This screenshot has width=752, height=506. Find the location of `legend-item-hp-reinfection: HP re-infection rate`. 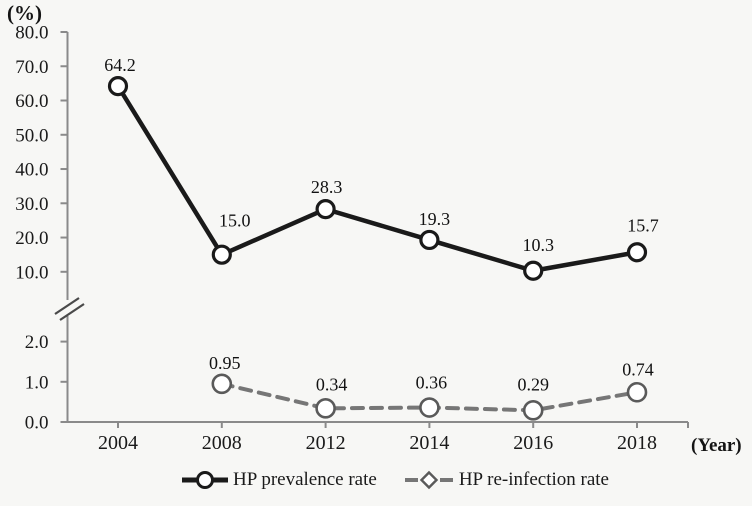

legend-item-hp-reinfection: HP re-infection rate is located at coordinates (506, 480).